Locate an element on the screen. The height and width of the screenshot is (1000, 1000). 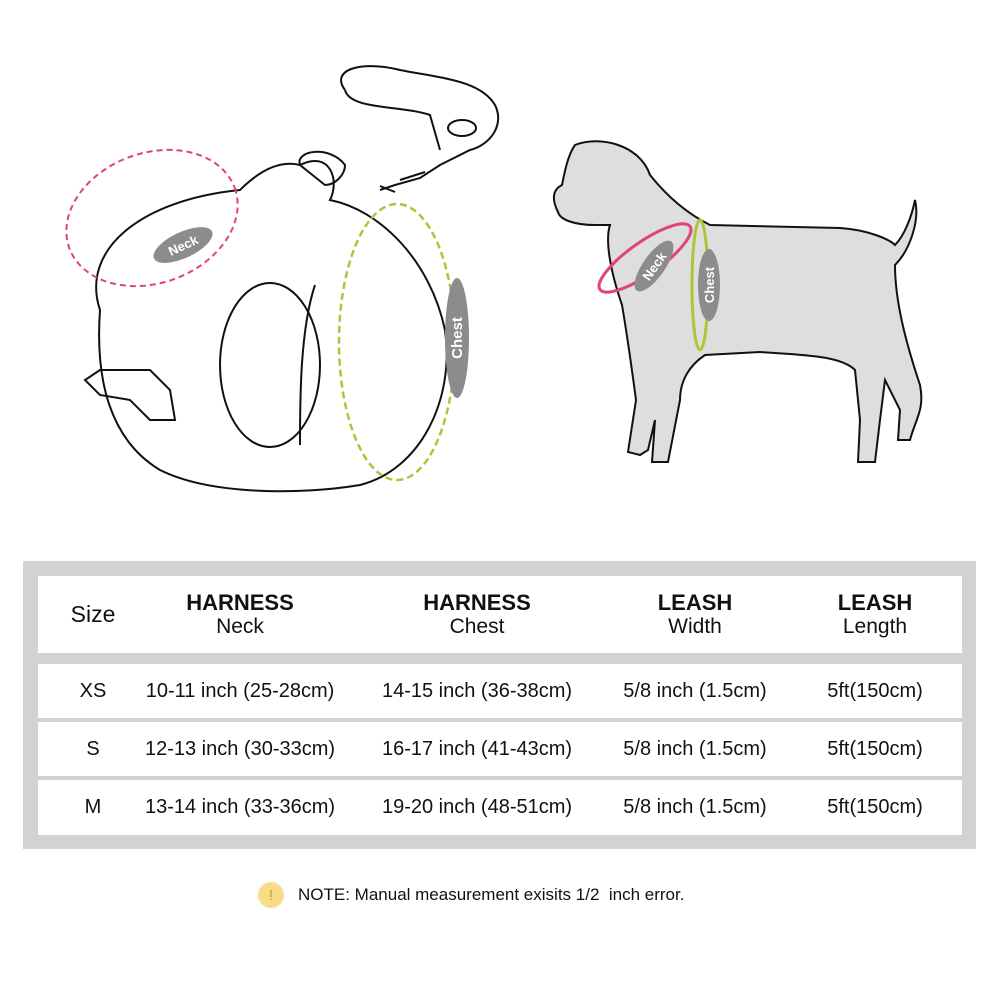
harness-chest-label: Chest is located at coordinates (457, 338).